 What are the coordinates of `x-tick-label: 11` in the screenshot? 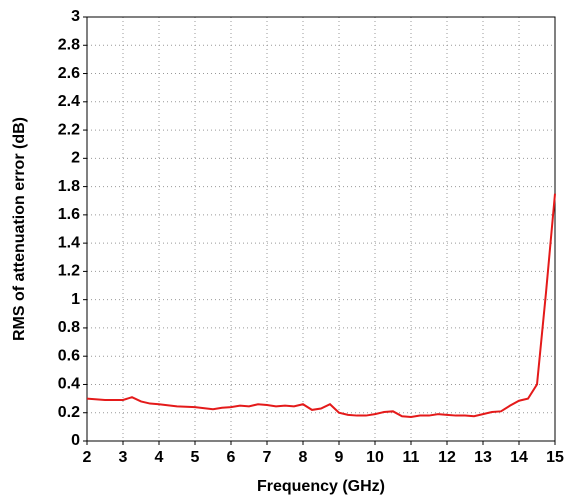 It's located at (411, 457).